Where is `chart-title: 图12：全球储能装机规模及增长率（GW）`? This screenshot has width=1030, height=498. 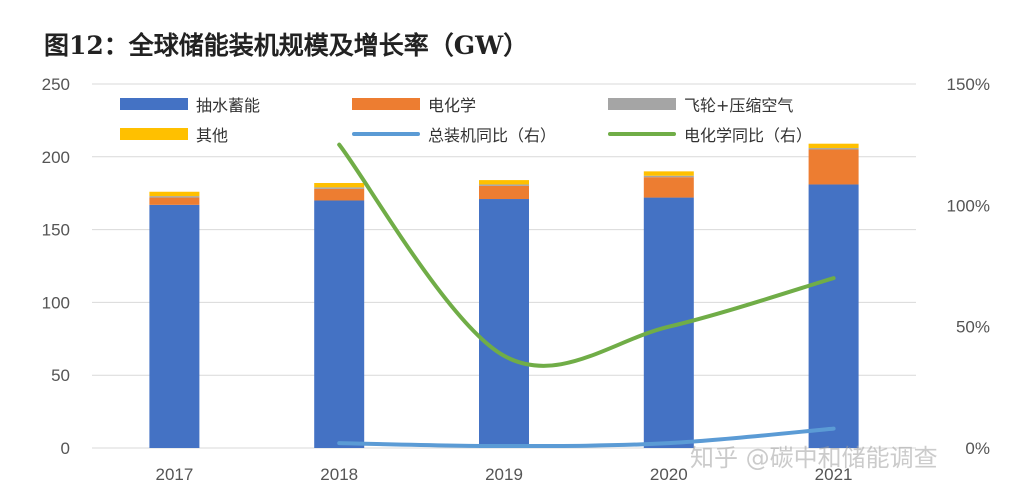
chart-title: 图12：全球储能装机规模及增长率（GW） is located at coordinates (286, 45).